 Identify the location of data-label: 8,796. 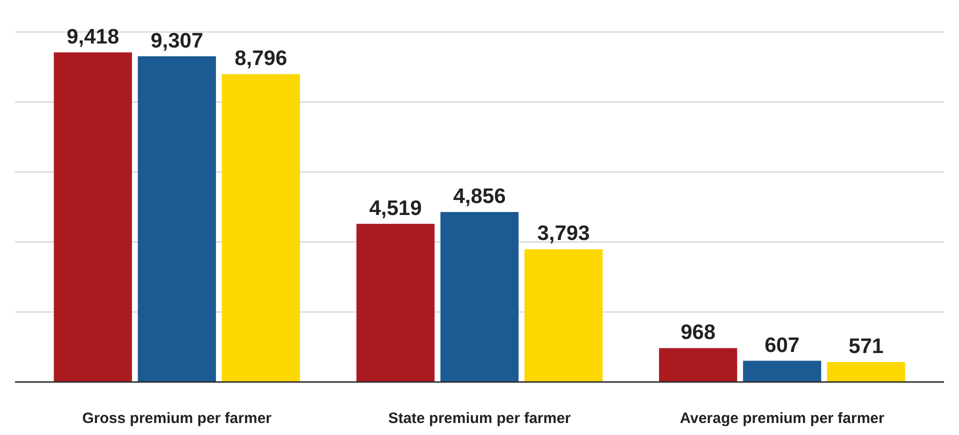
(261, 58).